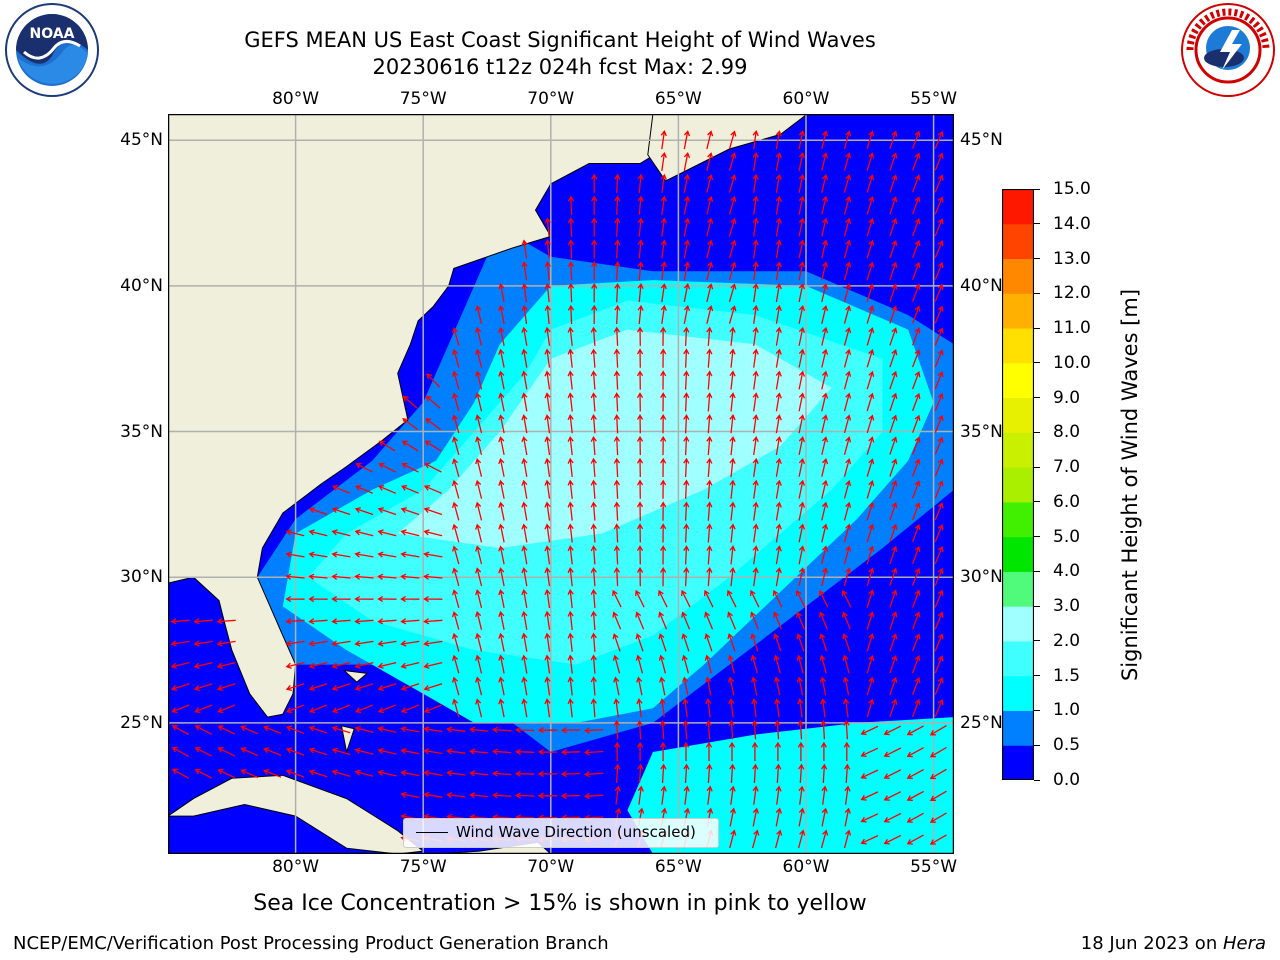 This screenshot has height=960, width=1280. Describe the element at coordinates (1067, 745) in the screenshot. I see `colorbar-tick-label-1: 0.5` at that location.